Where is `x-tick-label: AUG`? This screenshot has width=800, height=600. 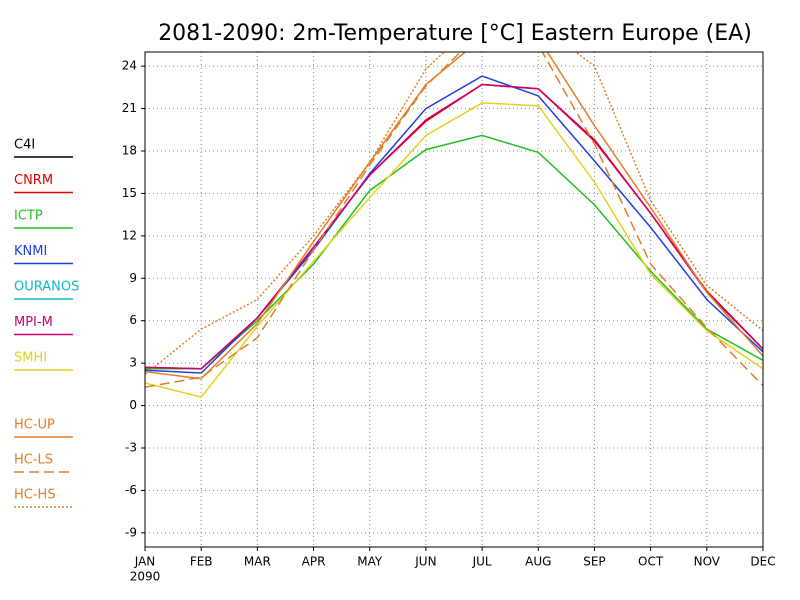 x-tick-label: AUG is located at coordinates (538, 562).